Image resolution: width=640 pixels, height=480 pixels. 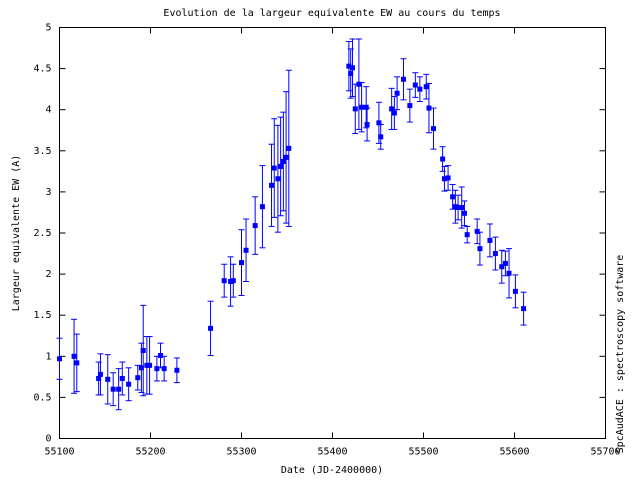 I want to click on x-tick-label: 55500, so click(x=423, y=452).